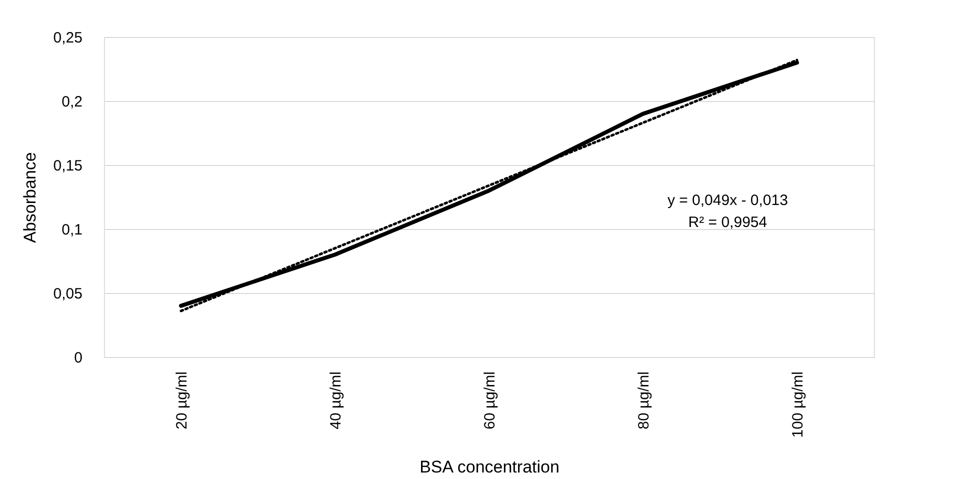 The height and width of the screenshot is (479, 954). What do you see at coordinates (798, 405) in the screenshot?
I see `x-tick-label: 100 µg/ml` at bounding box center [798, 405].